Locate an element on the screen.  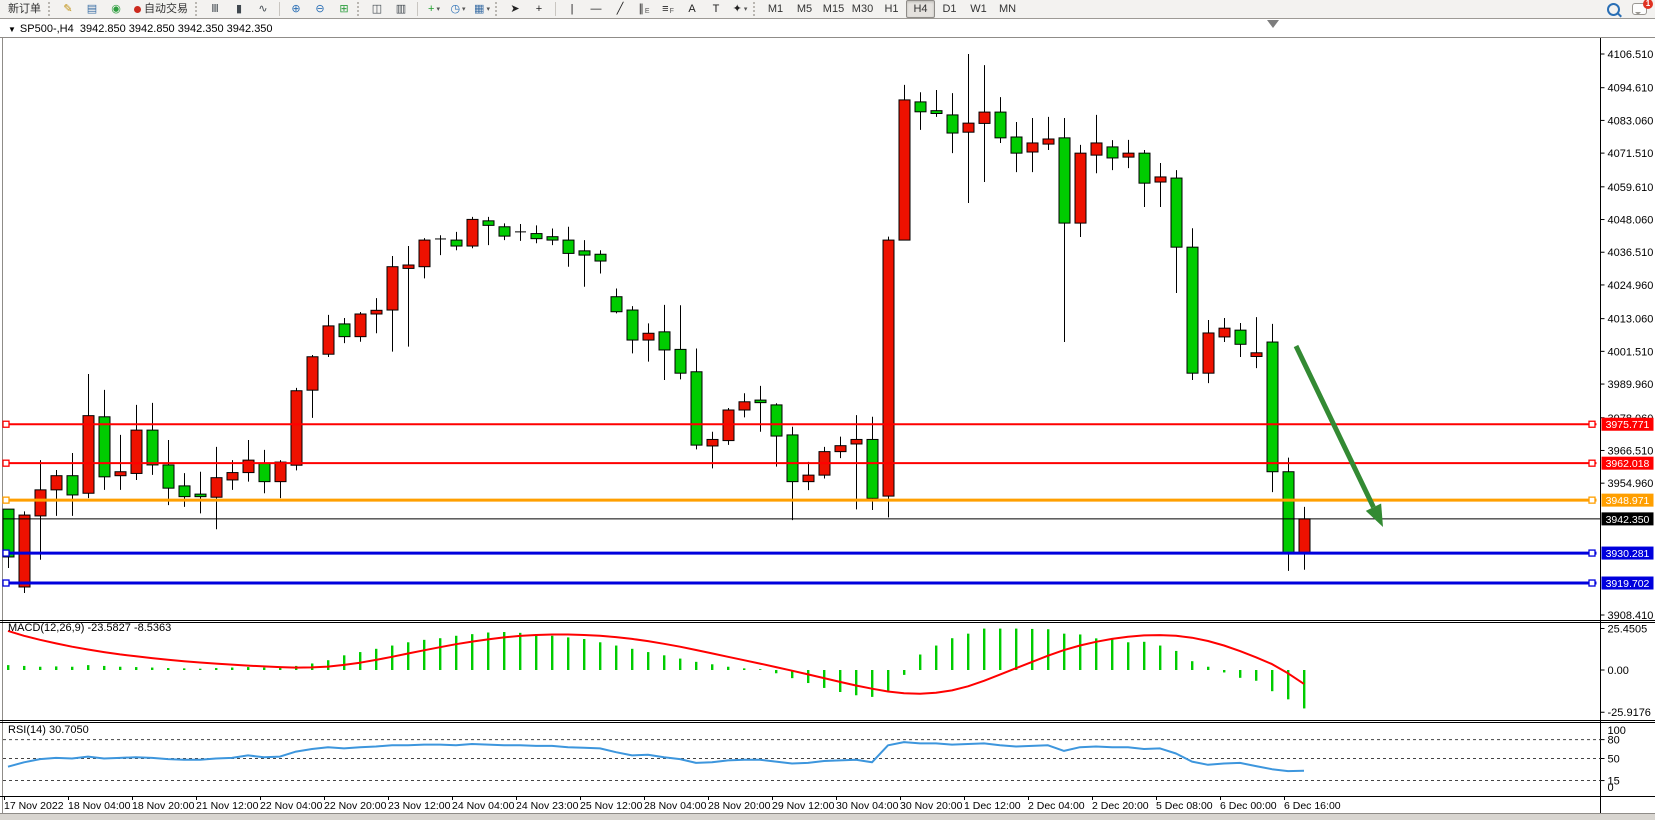
timeframe-m30: M30 is located at coordinates (862, 9).